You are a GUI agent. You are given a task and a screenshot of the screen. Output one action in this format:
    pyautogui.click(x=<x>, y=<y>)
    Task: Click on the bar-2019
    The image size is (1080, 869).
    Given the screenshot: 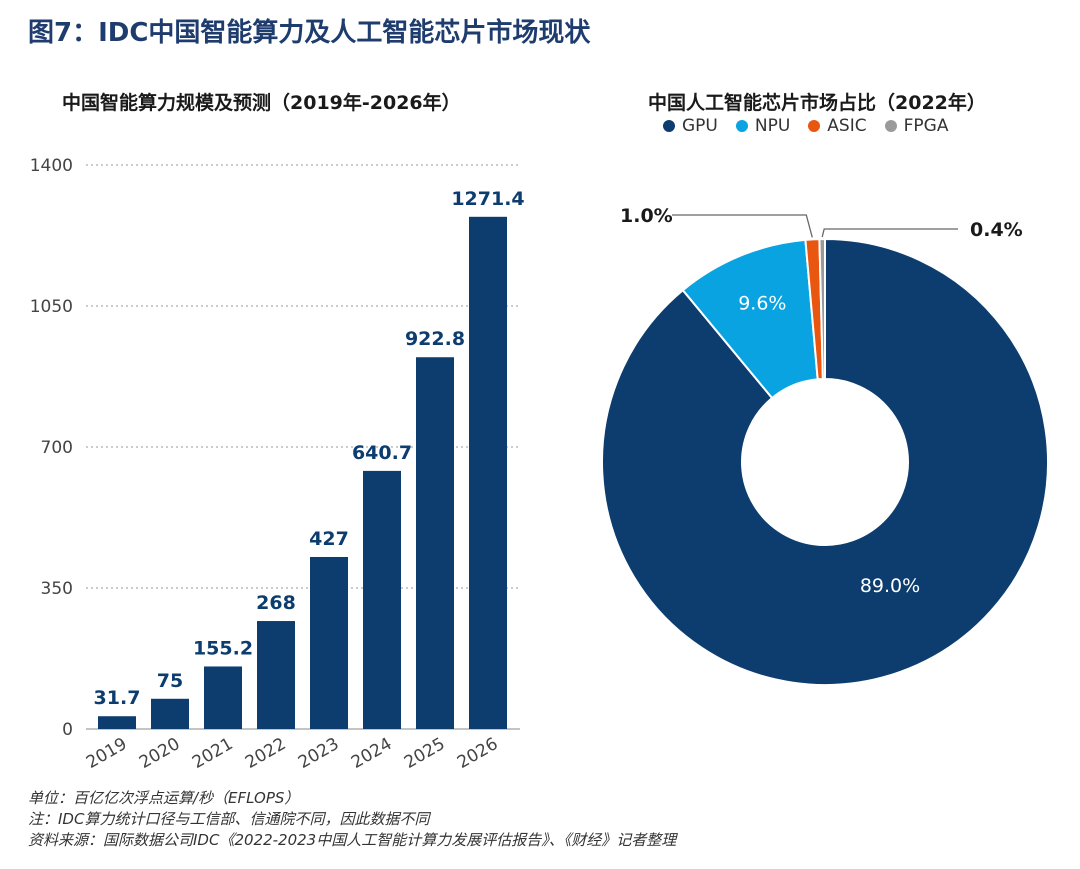 What is the action you would take?
    pyautogui.click(x=117, y=722)
    